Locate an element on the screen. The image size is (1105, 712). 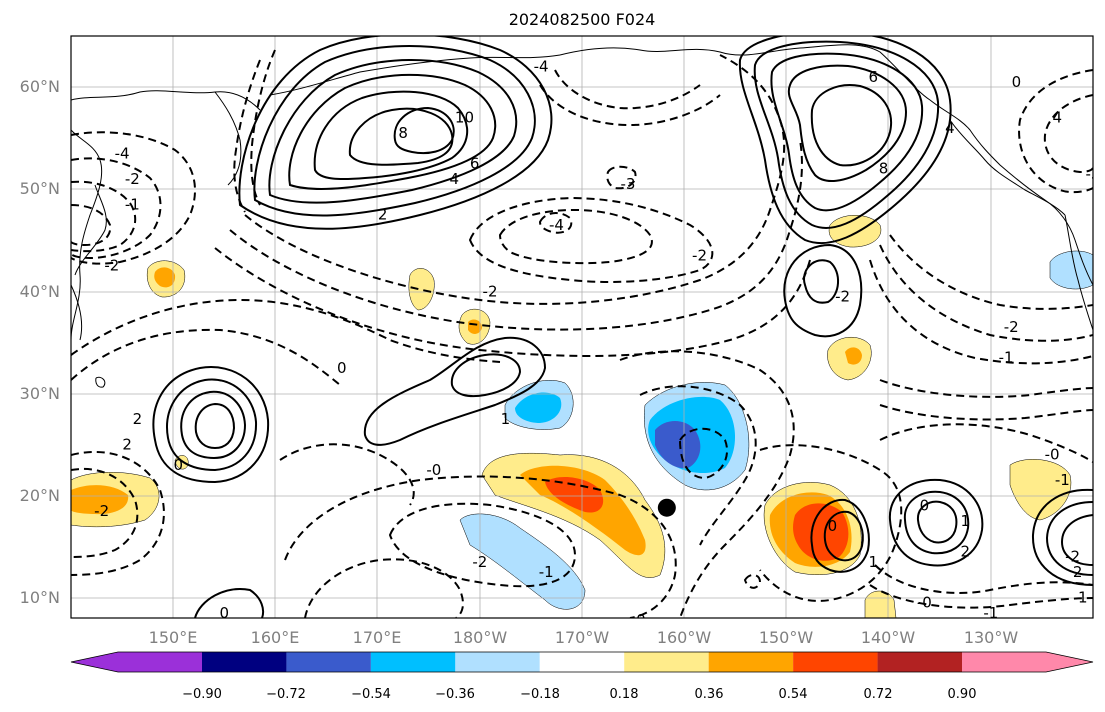
contour-label: 10 is located at coordinates (464, 118).